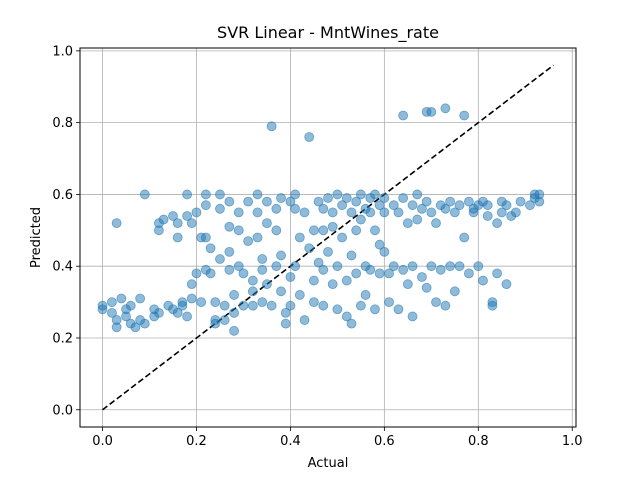 The width and height of the screenshot is (640, 480). What do you see at coordinates (36, 237) in the screenshot?
I see `y-axis-label: Predicted` at bounding box center [36, 237].